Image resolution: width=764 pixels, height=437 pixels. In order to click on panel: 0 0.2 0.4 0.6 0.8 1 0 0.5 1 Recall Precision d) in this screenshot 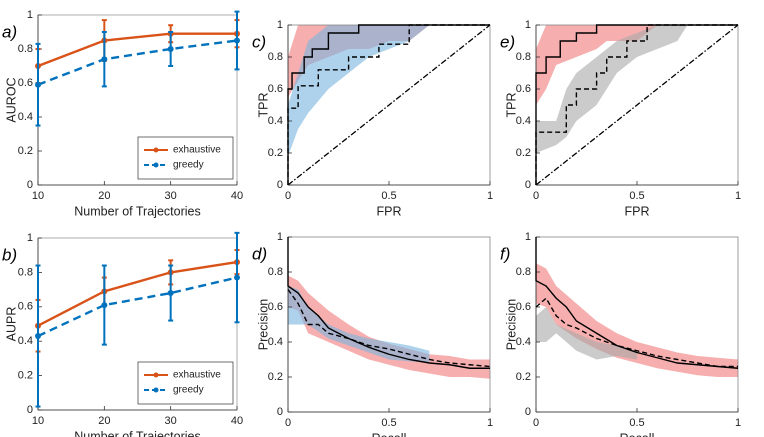, I will do `click(372, 334)`.